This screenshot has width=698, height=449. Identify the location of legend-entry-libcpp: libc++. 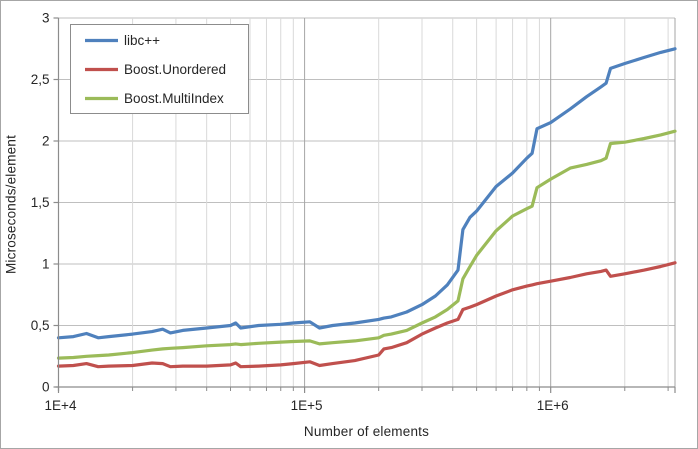
(122, 40).